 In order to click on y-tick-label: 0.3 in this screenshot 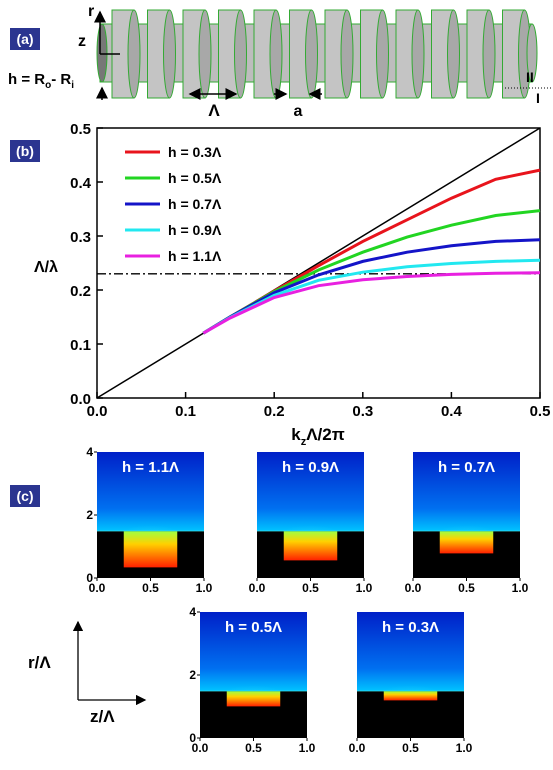, I will do `click(80, 237)`.